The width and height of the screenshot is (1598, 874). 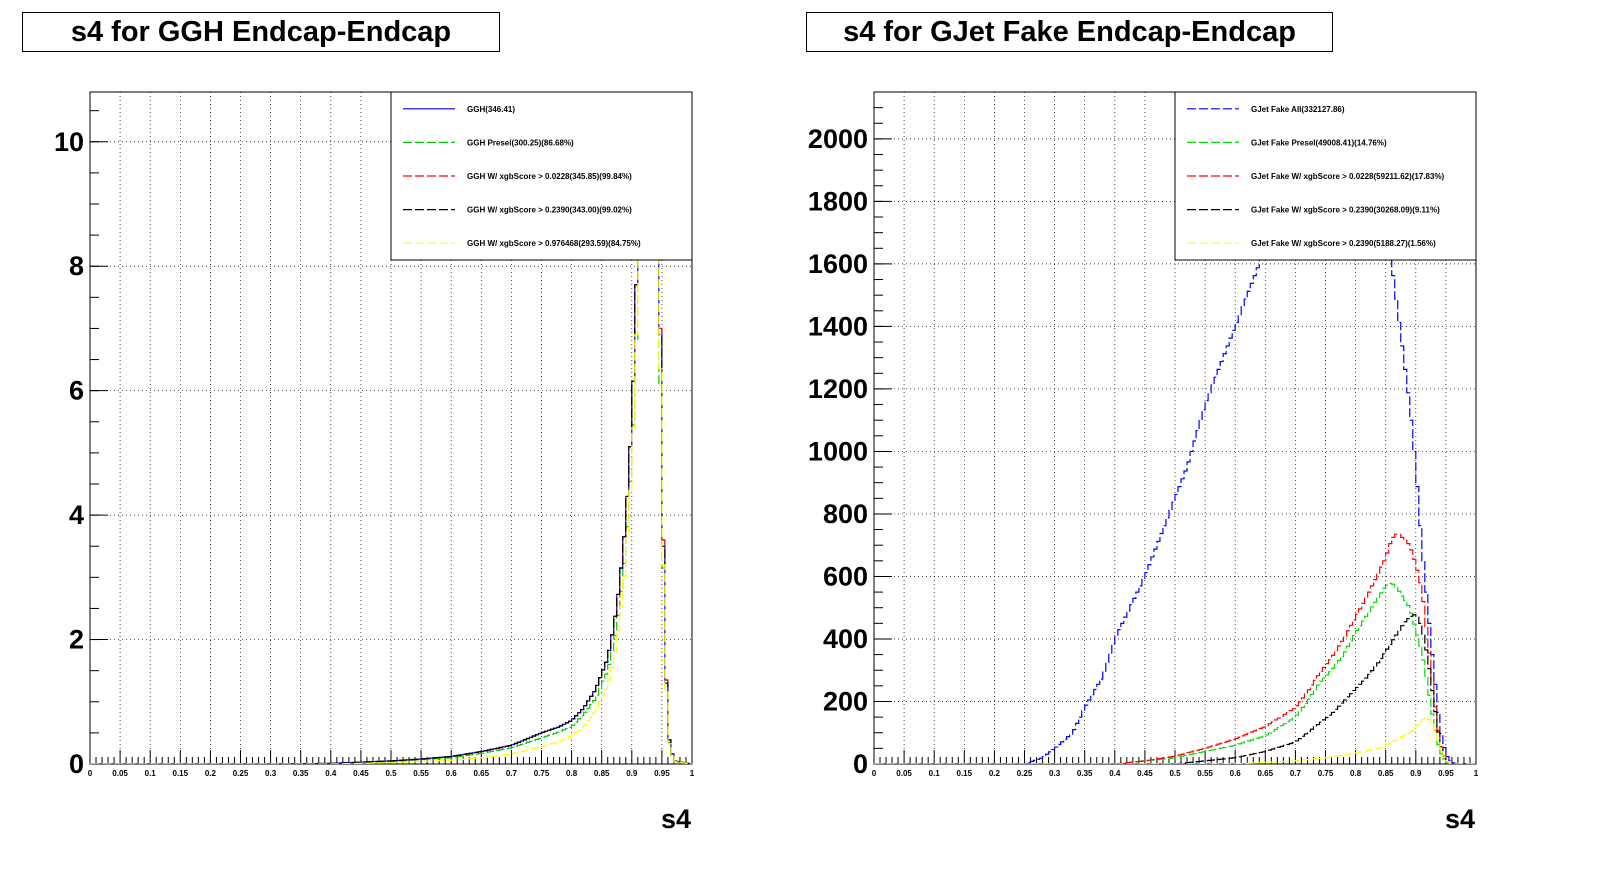 I want to click on y-tick-label: 4, so click(x=76, y=515).